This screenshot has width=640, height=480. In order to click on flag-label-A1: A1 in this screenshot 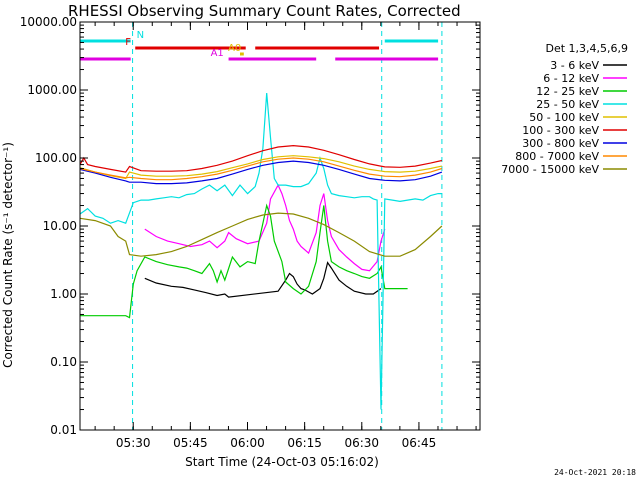, I will do `click(217, 53)`.